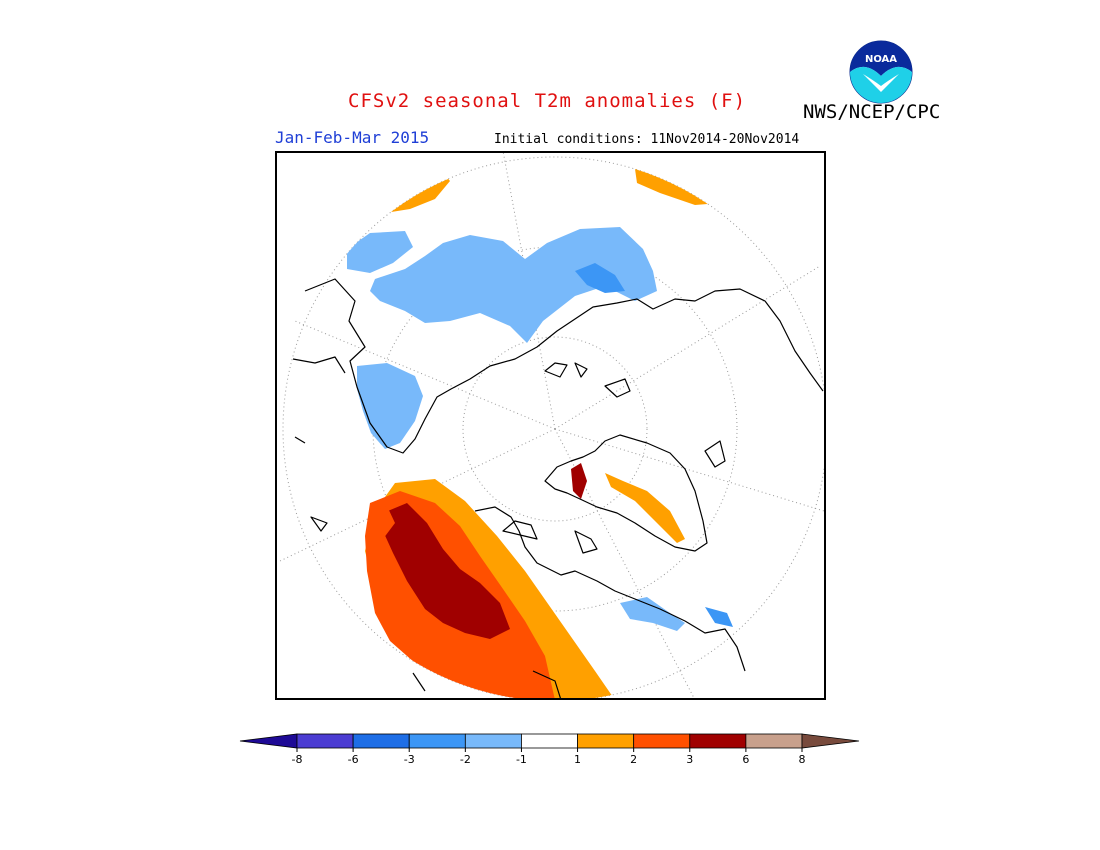 This screenshot has height=850, width=1100. Describe the element at coordinates (689, 759) in the screenshot. I see `colorbar-tick-label: 3` at that location.